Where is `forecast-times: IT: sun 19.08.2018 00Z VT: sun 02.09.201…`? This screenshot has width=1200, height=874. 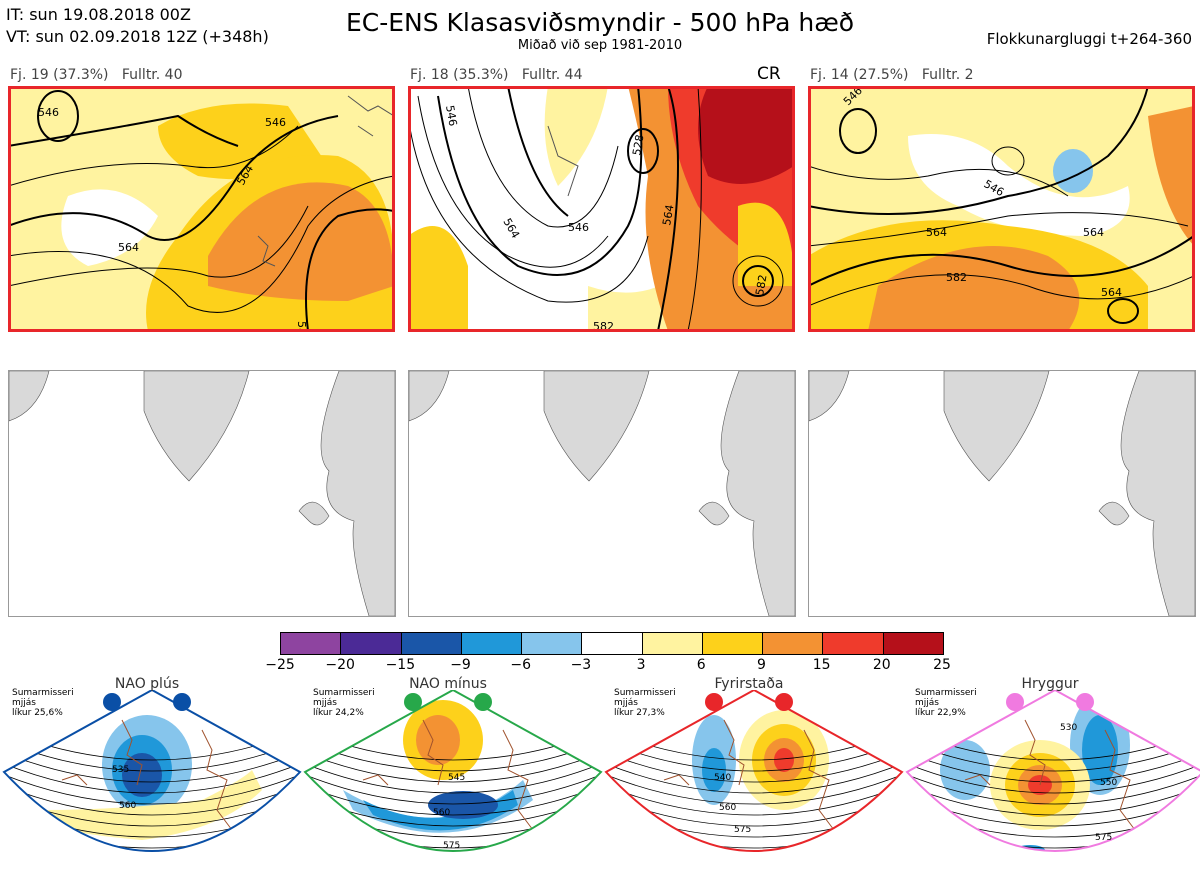
forecast-times: IT: sun 19.08.2018 00Z VT: sun 02.09.201… is located at coordinates (137, 26).